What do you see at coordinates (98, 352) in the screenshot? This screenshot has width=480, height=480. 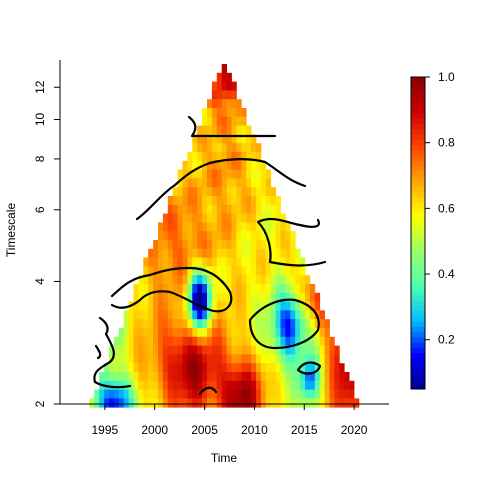 I see `contour-left-bottom` at bounding box center [98, 352].